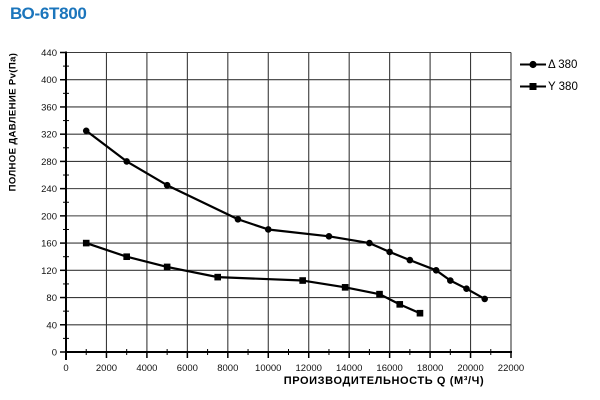 This screenshot has height=400, width=600. I want to click on legend-item-y-380: Y 380, so click(548, 86).